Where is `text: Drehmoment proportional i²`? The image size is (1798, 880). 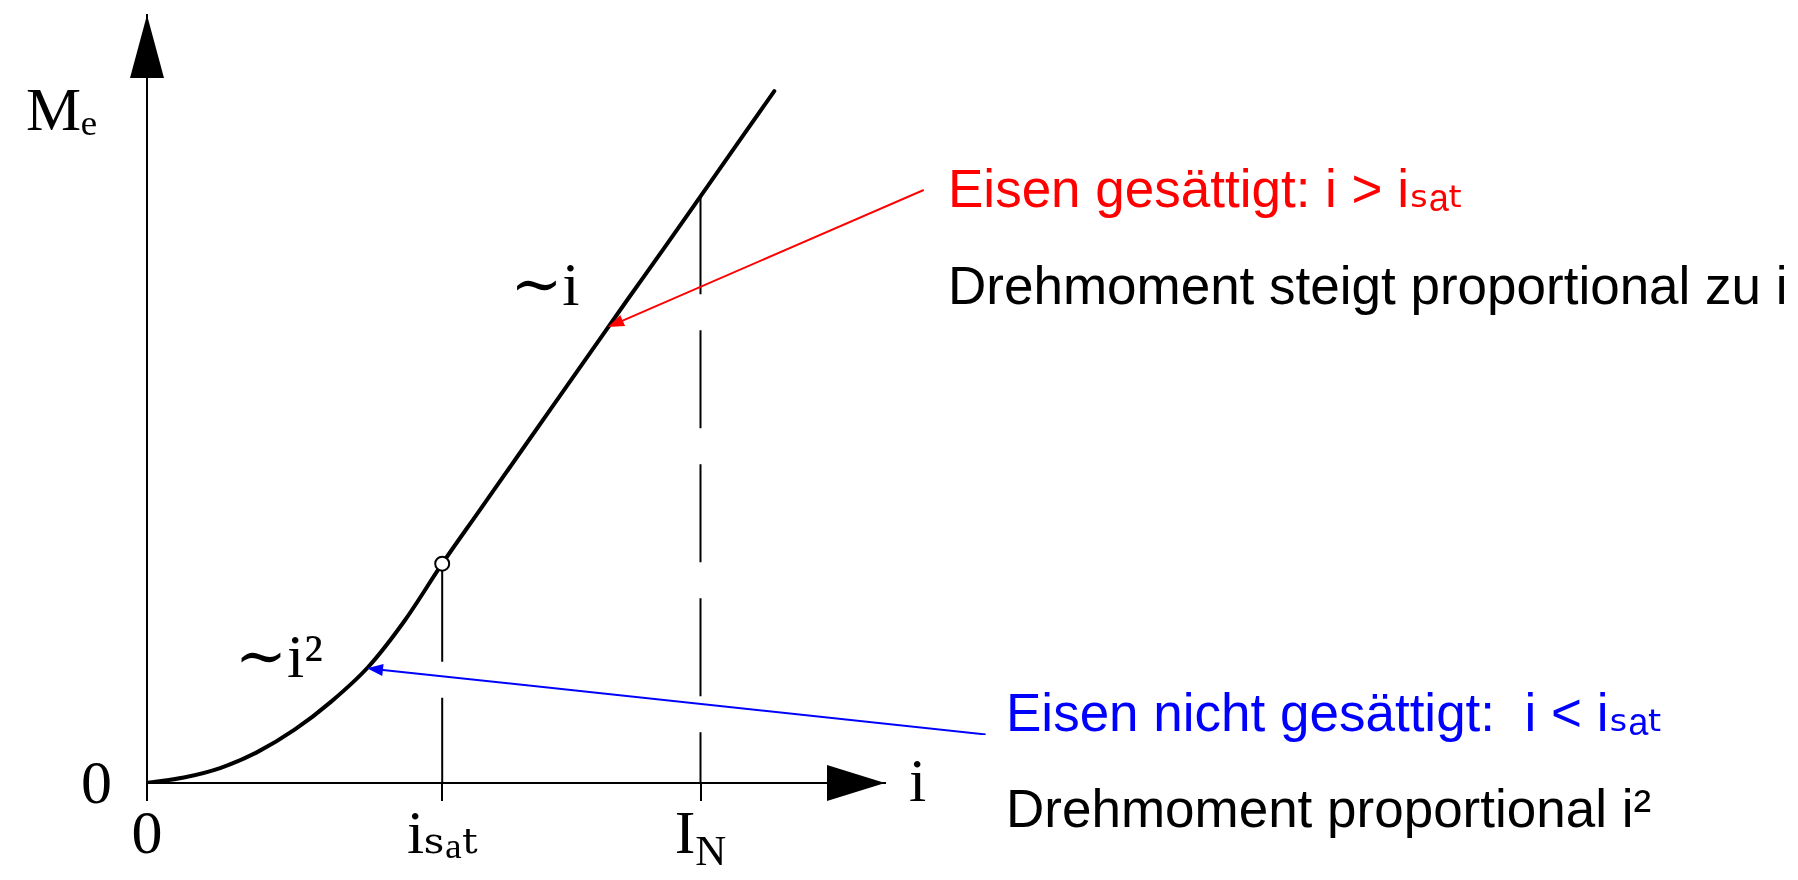 text: Drehmoment proportional i² is located at coordinates (1329, 808).